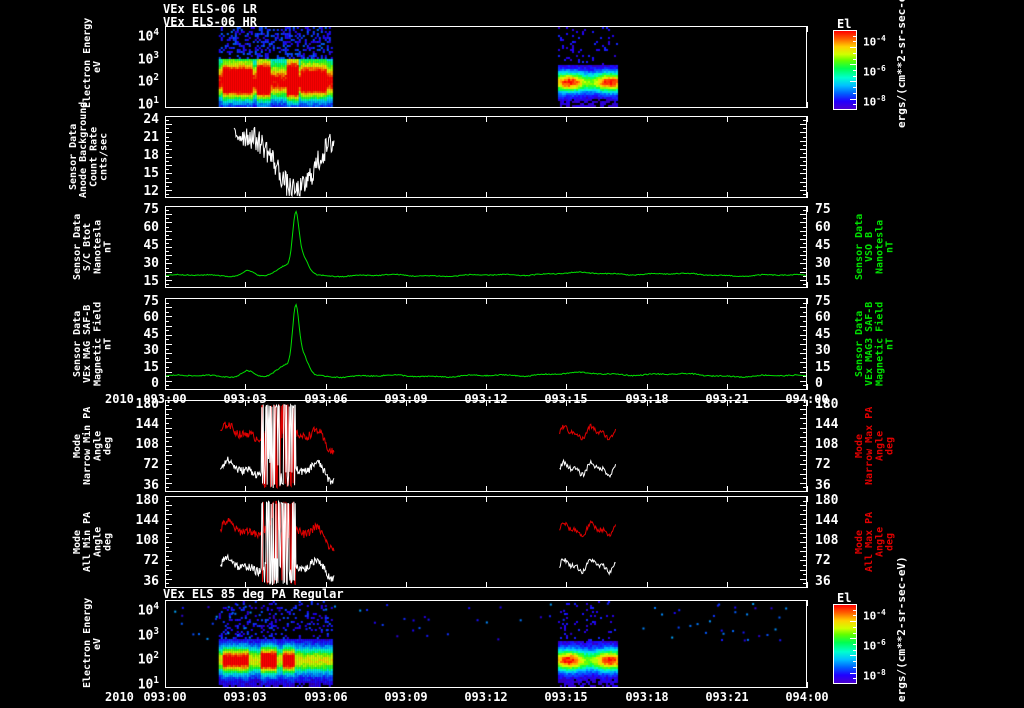 The image size is (1024, 708). Describe the element at coordinates (486, 697) in the screenshot. I see `xaxis-bottom-tick: 093:12` at that location.